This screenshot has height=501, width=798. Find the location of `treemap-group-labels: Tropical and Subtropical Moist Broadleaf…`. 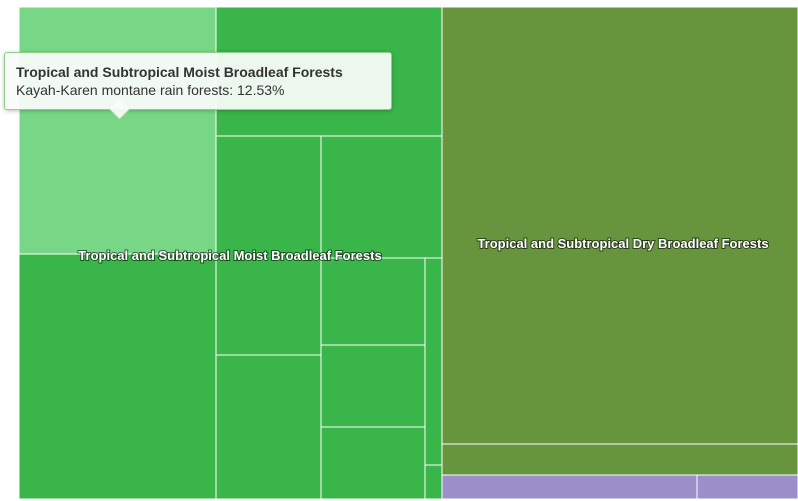

treemap-group-labels: Tropical and Subtropical Moist Broadleaf… is located at coordinates (423, 249).